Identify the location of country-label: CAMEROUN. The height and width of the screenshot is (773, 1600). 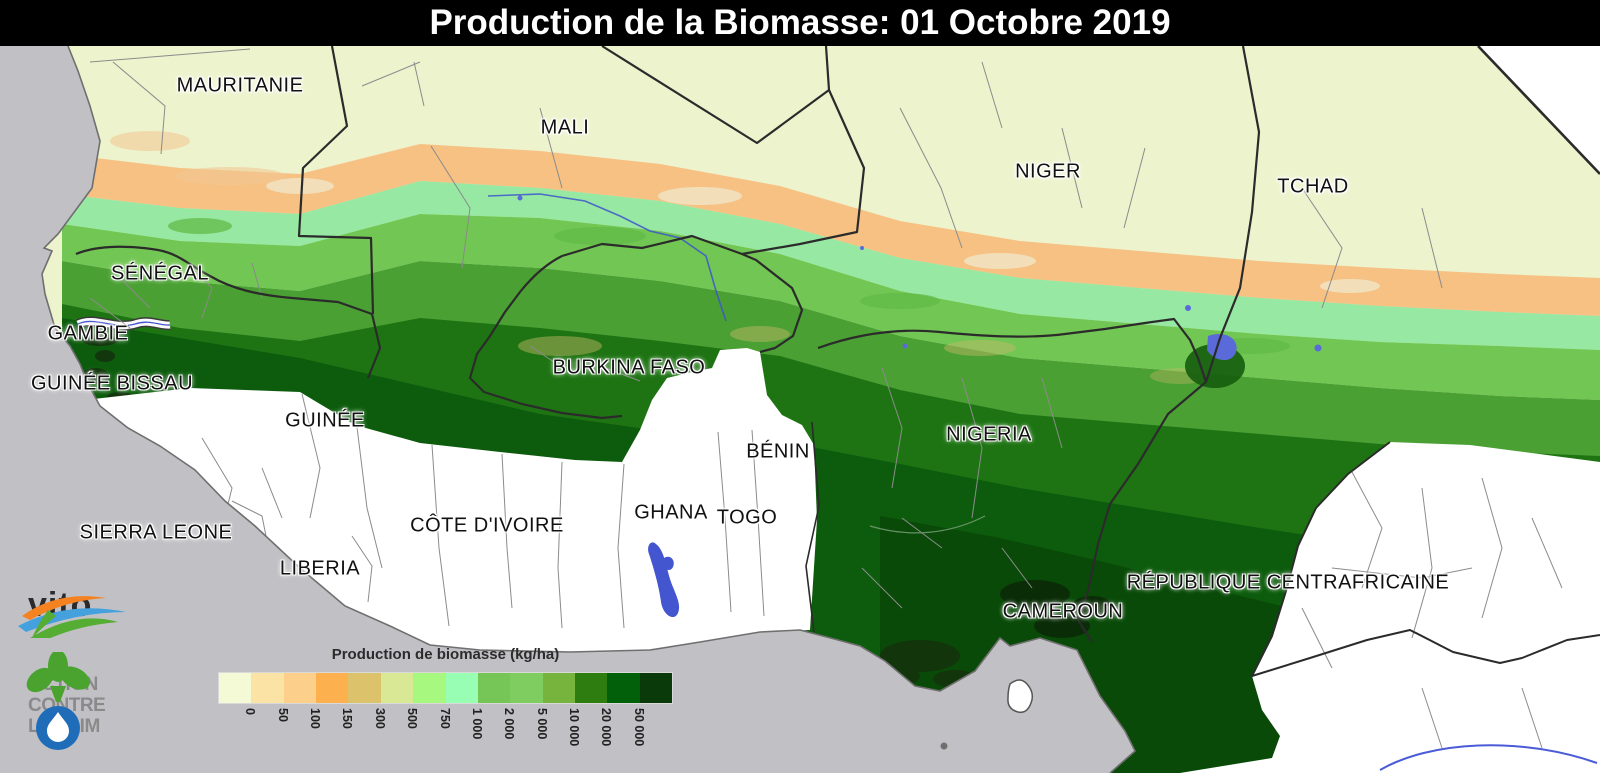
(1063, 611).